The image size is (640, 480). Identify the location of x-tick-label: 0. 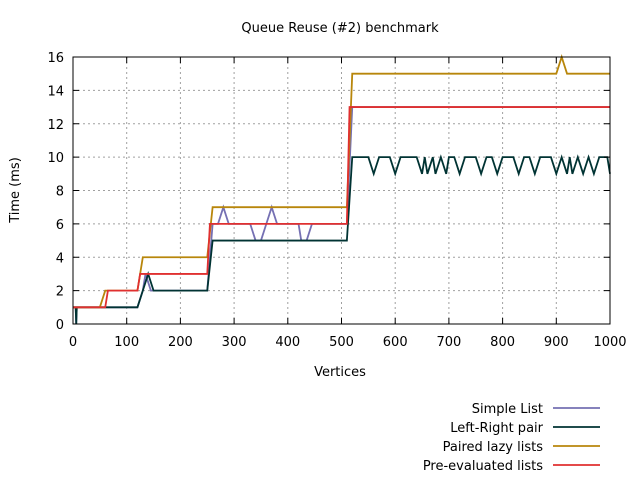
(73, 342).